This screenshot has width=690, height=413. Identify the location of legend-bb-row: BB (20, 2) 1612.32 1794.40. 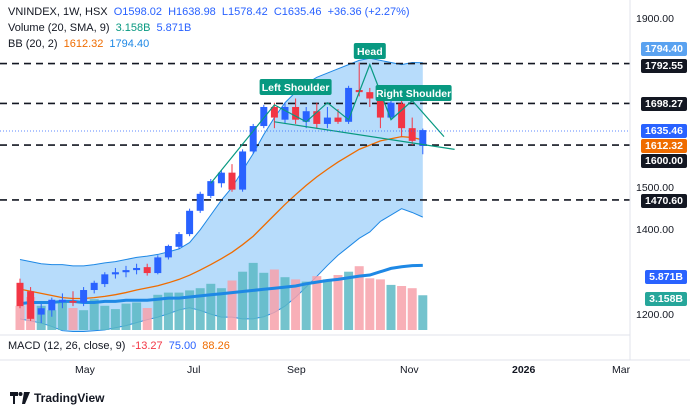
(80, 44).